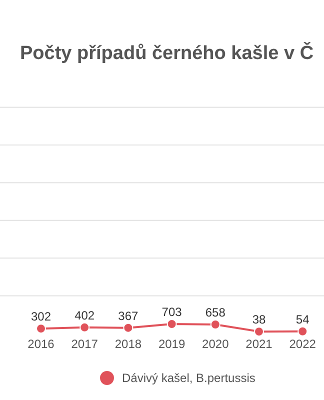  What do you see at coordinates (84, 344) in the screenshot?
I see `x-tick-label: 2017` at bounding box center [84, 344].